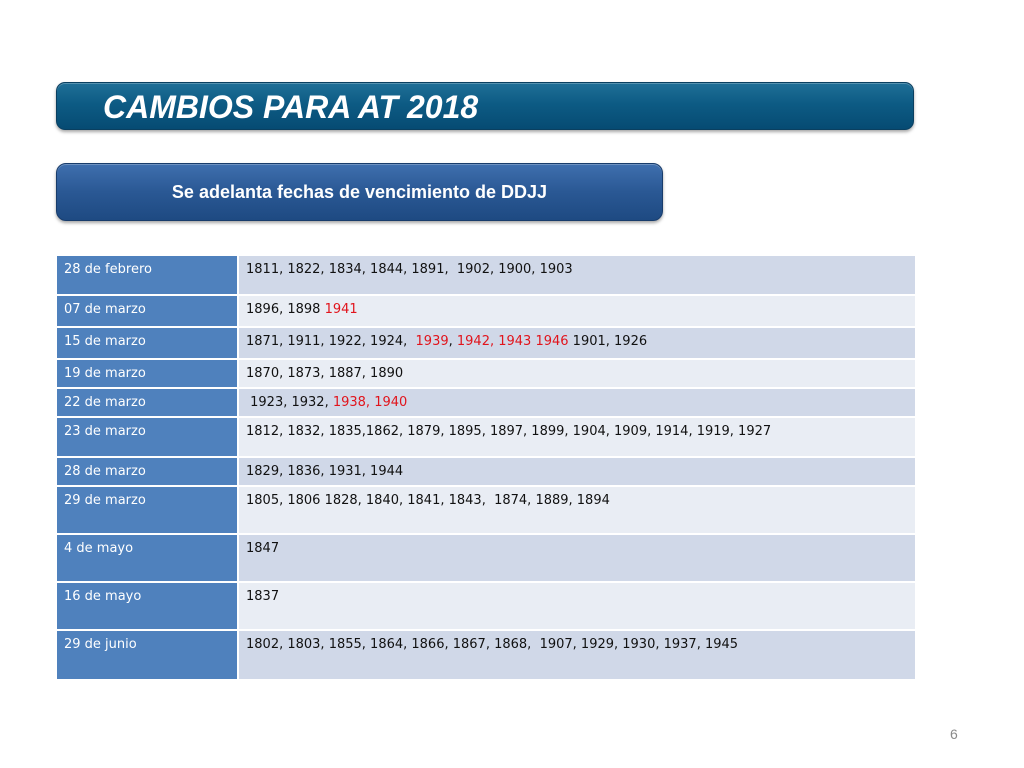 The image size is (1024, 768). I want to click on due-date-cell: 28 de febrero, so click(148, 275).